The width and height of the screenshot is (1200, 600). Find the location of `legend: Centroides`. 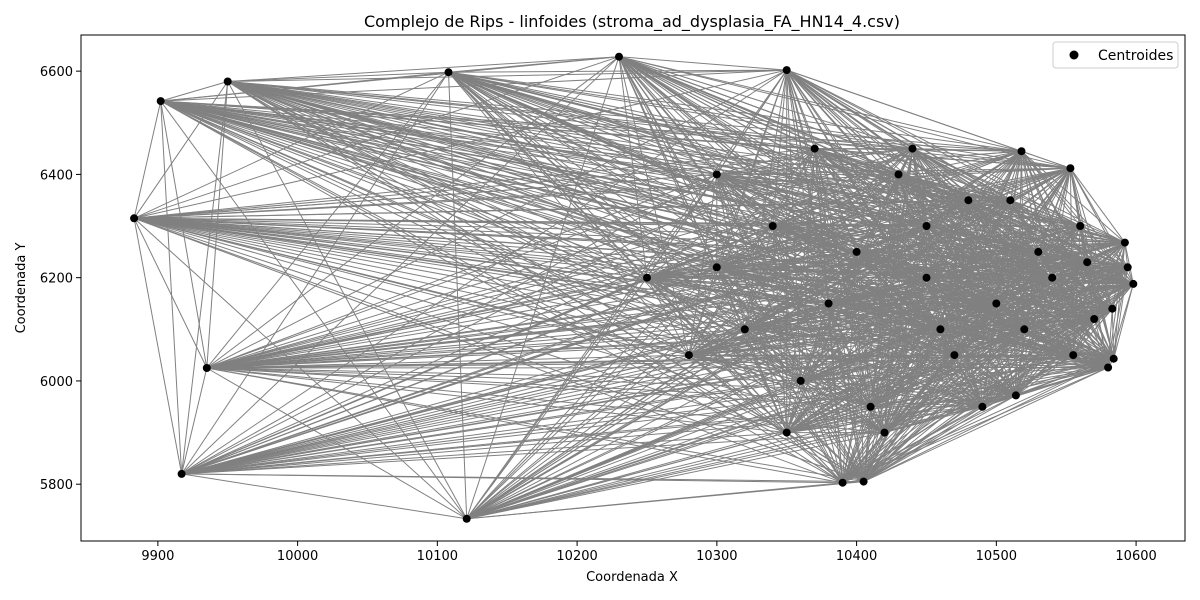

legend: Centroides is located at coordinates (1115, 55).